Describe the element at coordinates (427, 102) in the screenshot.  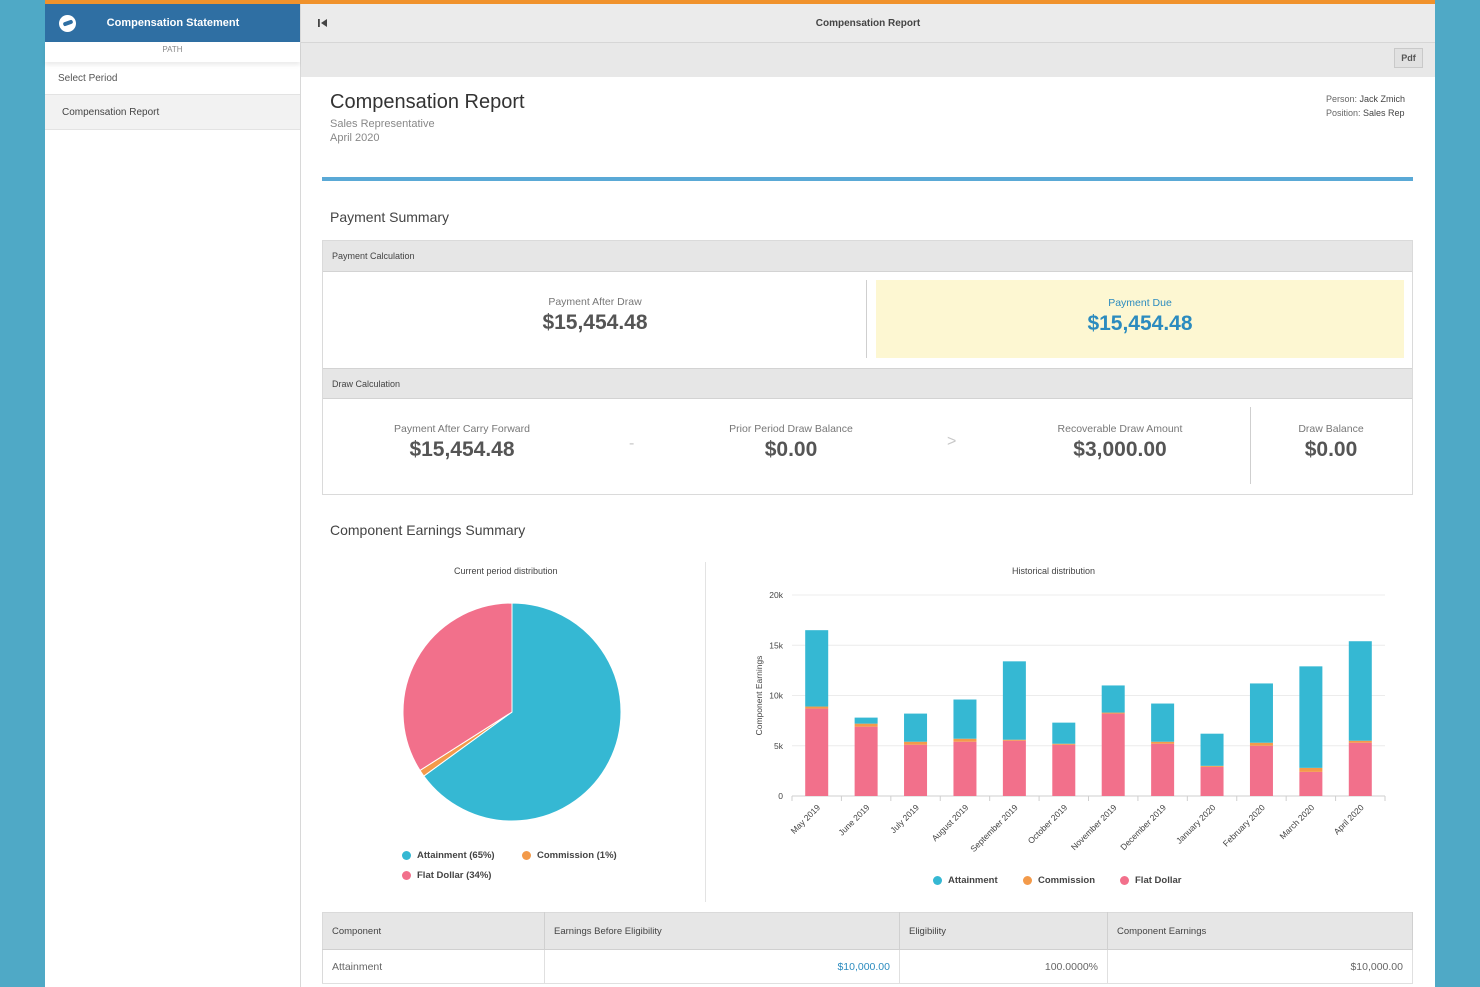
I see `report-title: Compensation Report` at that location.